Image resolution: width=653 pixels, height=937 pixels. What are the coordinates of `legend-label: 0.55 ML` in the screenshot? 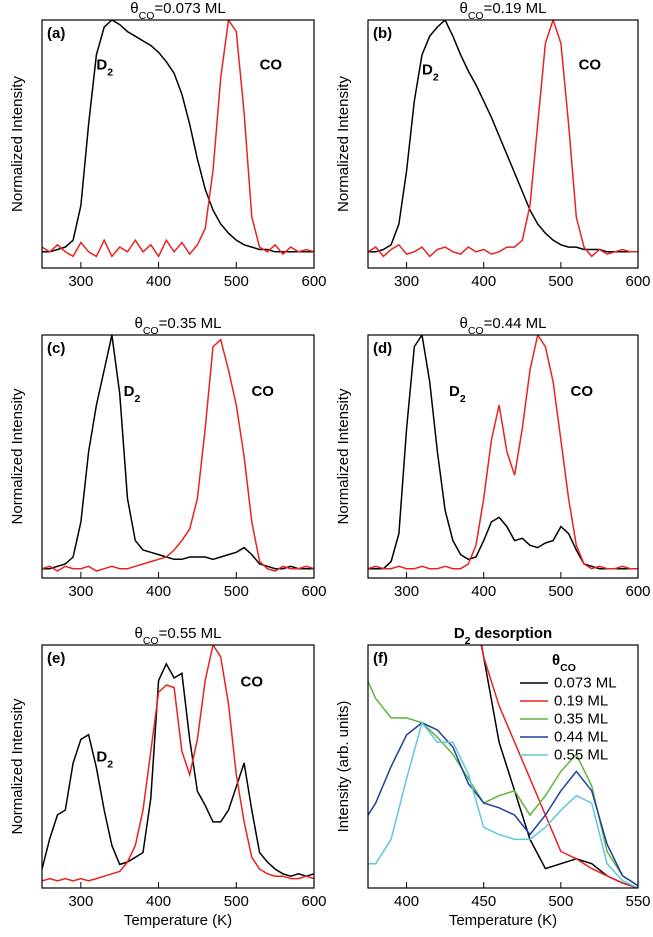 It's located at (581, 755).